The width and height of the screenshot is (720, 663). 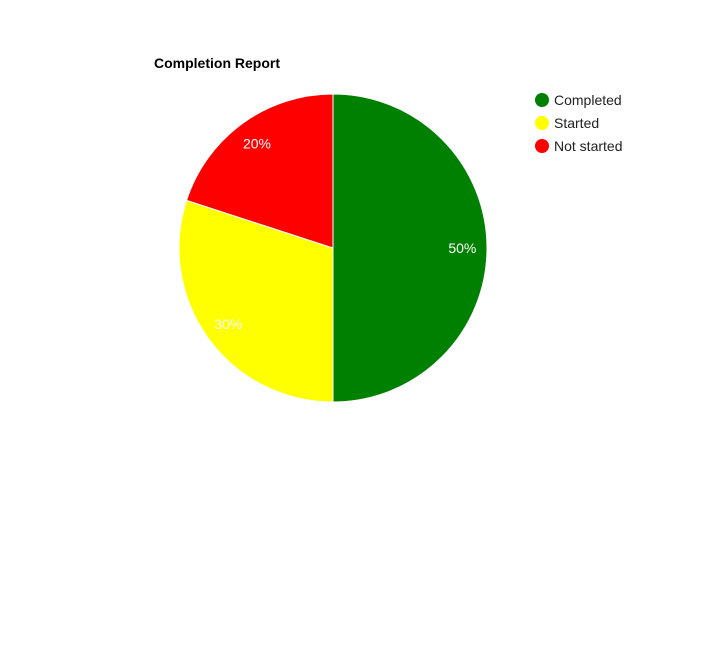 I want to click on legend-label: Not started, so click(x=588, y=146).